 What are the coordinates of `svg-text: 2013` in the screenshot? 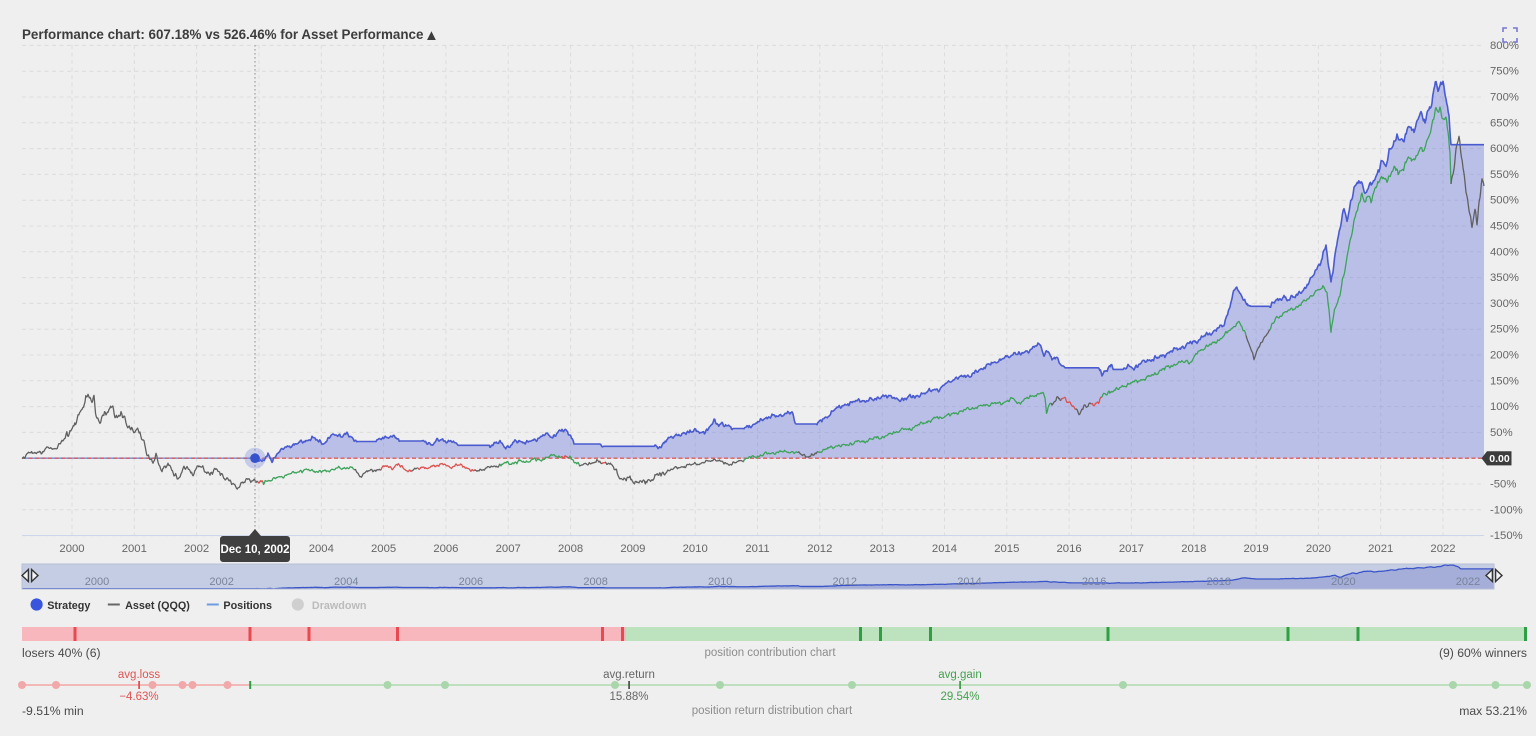 It's located at (882, 549).